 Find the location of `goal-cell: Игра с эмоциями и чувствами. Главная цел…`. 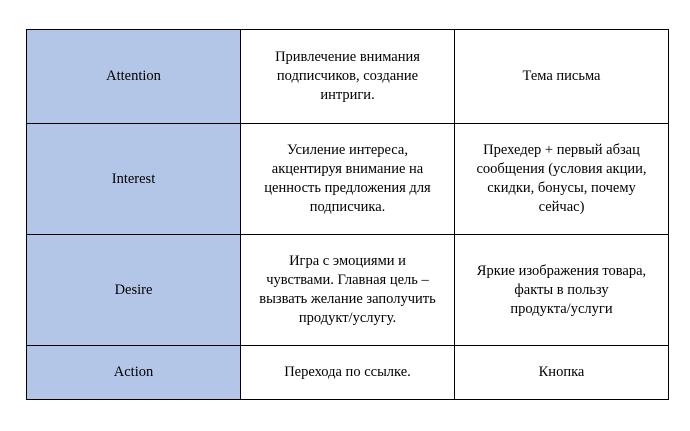

goal-cell: Игра с эмоциями и чувствами. Главная цел… is located at coordinates (347, 290).